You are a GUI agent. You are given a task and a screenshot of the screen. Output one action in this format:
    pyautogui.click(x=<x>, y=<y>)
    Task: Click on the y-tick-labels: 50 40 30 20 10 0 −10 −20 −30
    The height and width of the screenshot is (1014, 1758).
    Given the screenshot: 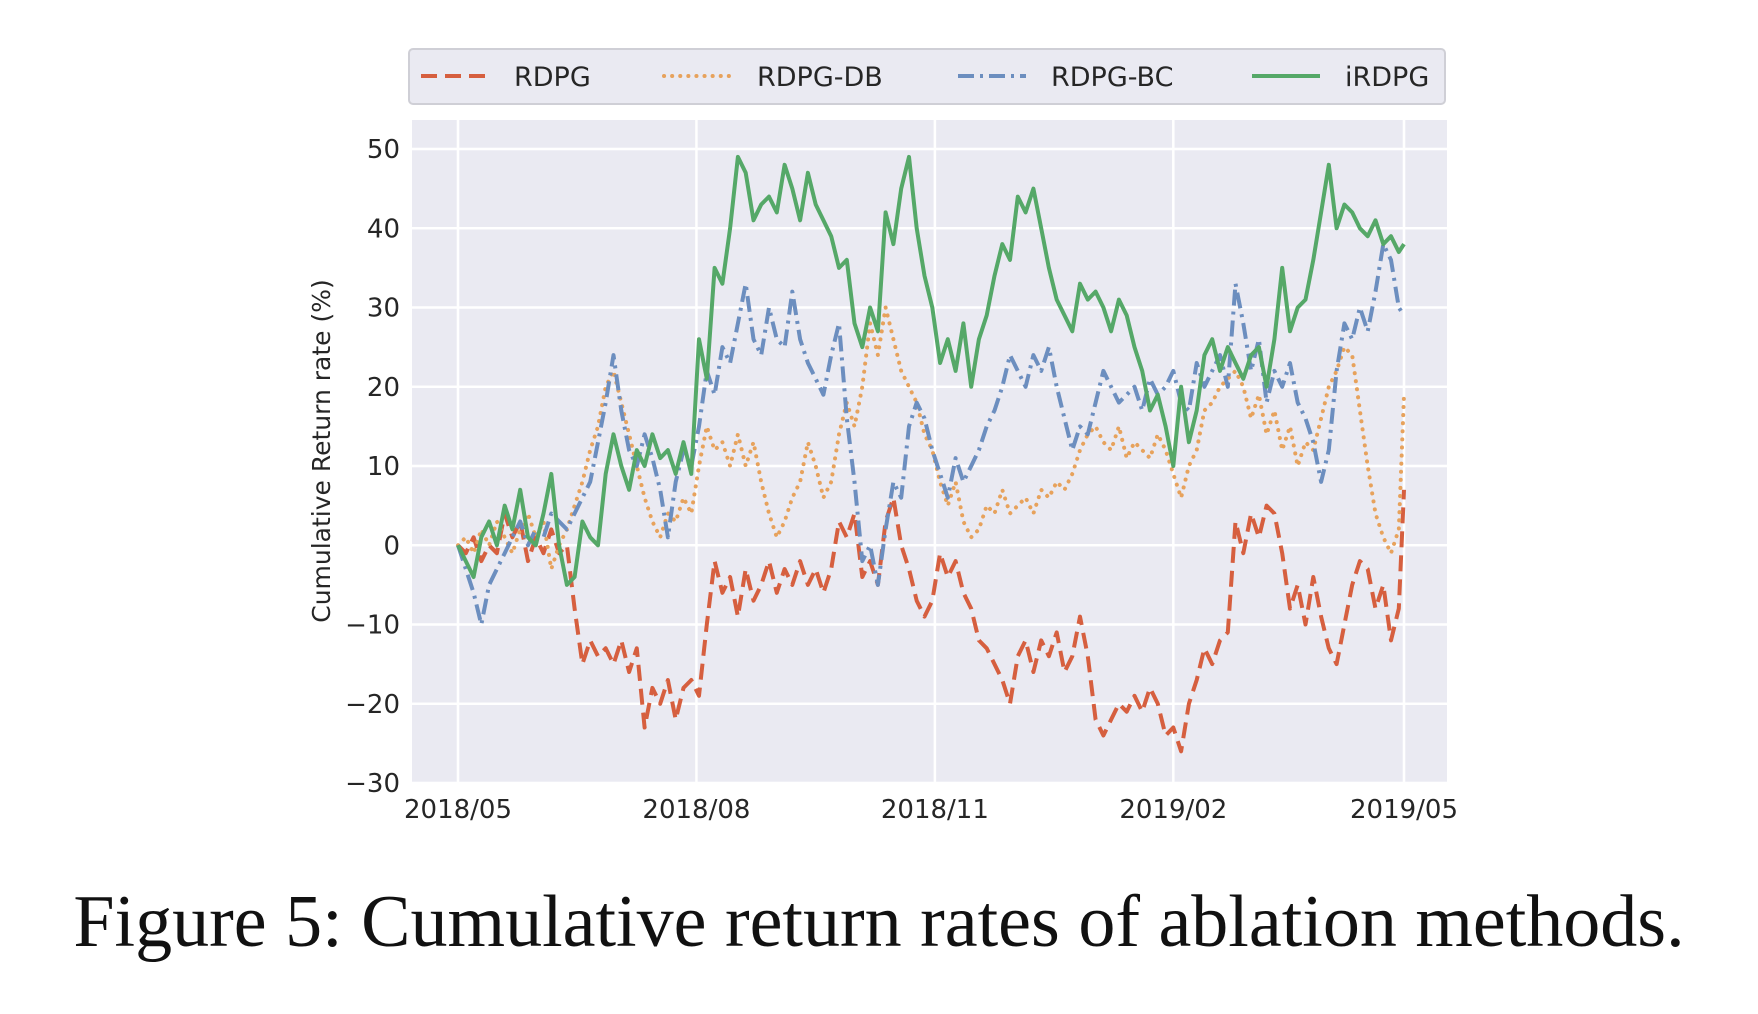 What is the action you would take?
    pyautogui.click(x=372, y=467)
    